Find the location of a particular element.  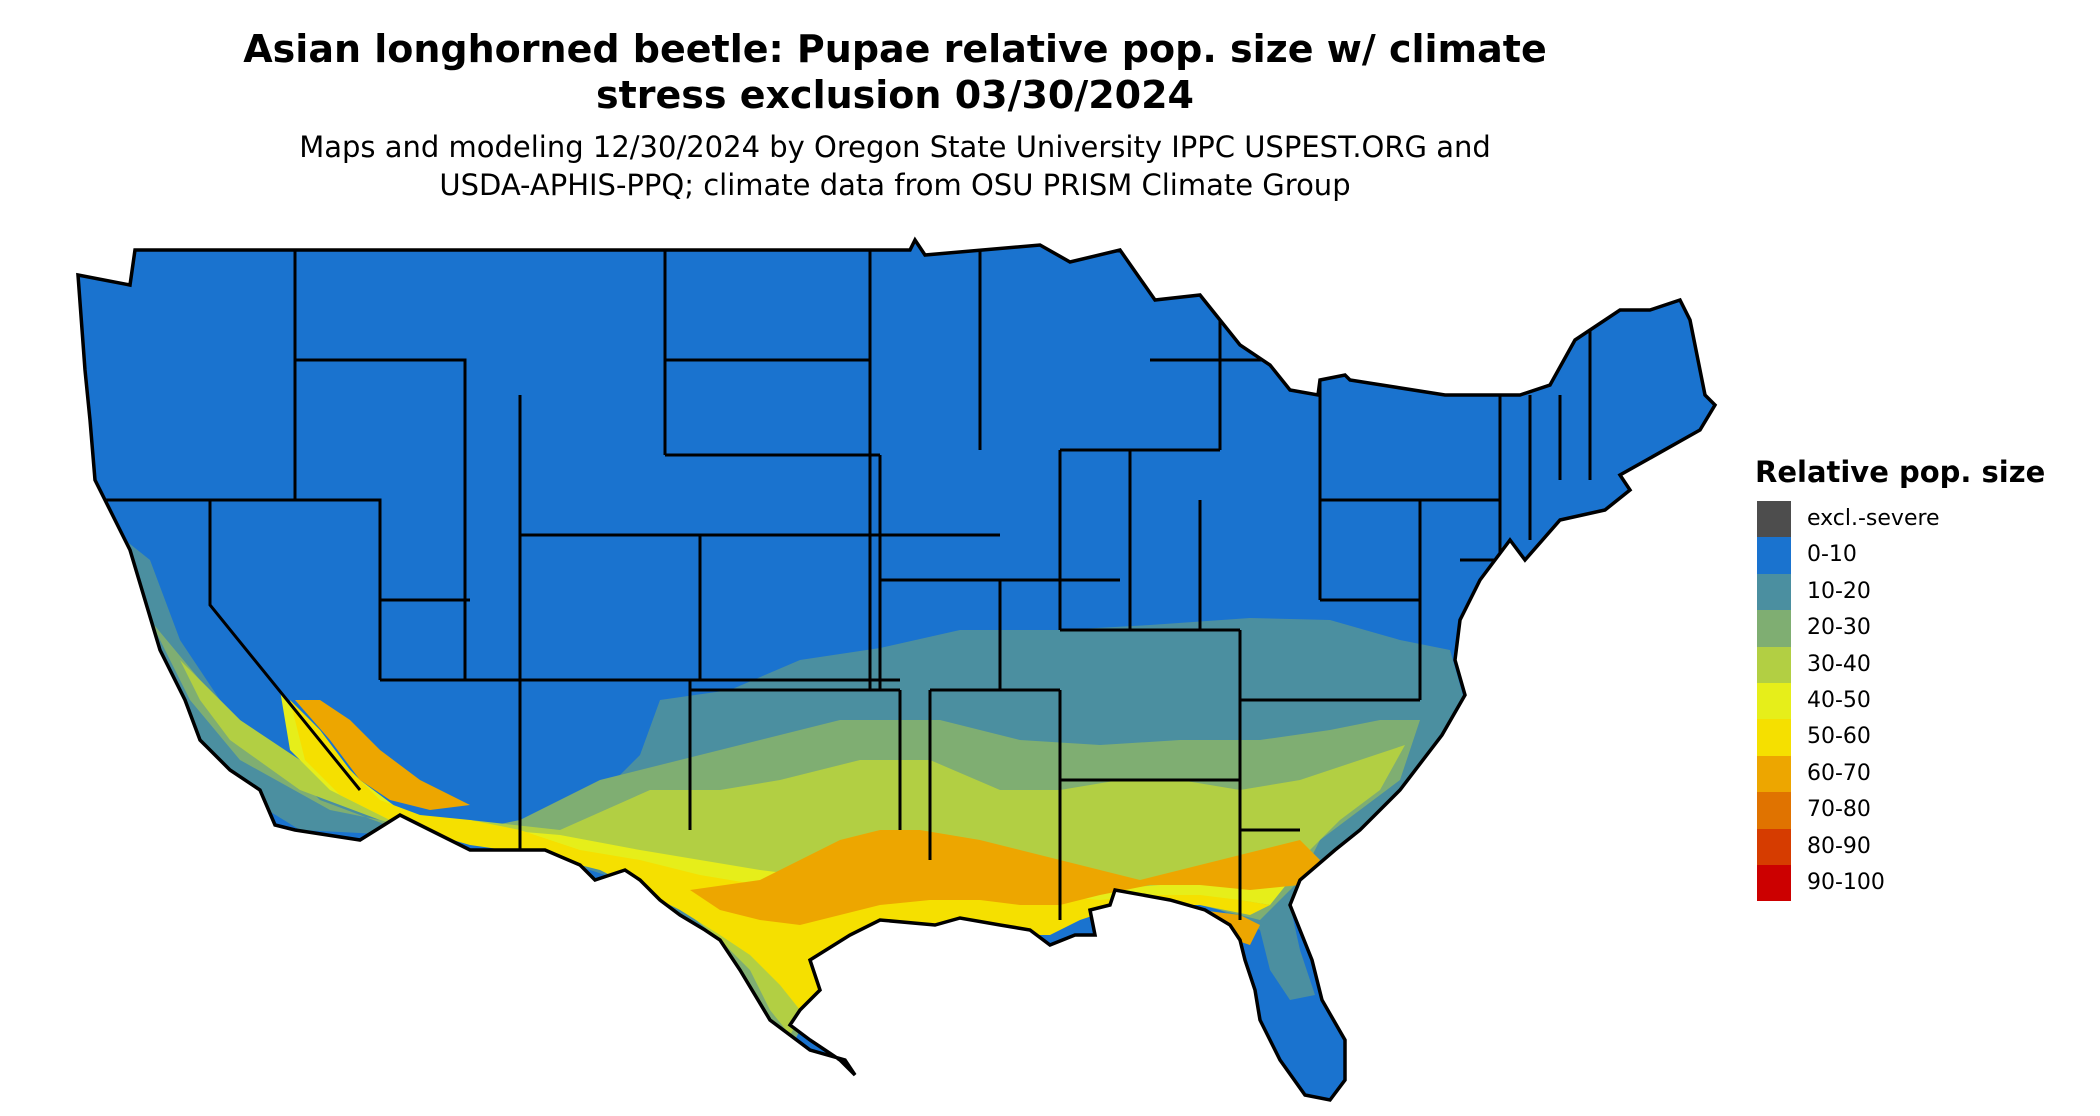

legend-item: 90-100 is located at coordinates (1920, 883).